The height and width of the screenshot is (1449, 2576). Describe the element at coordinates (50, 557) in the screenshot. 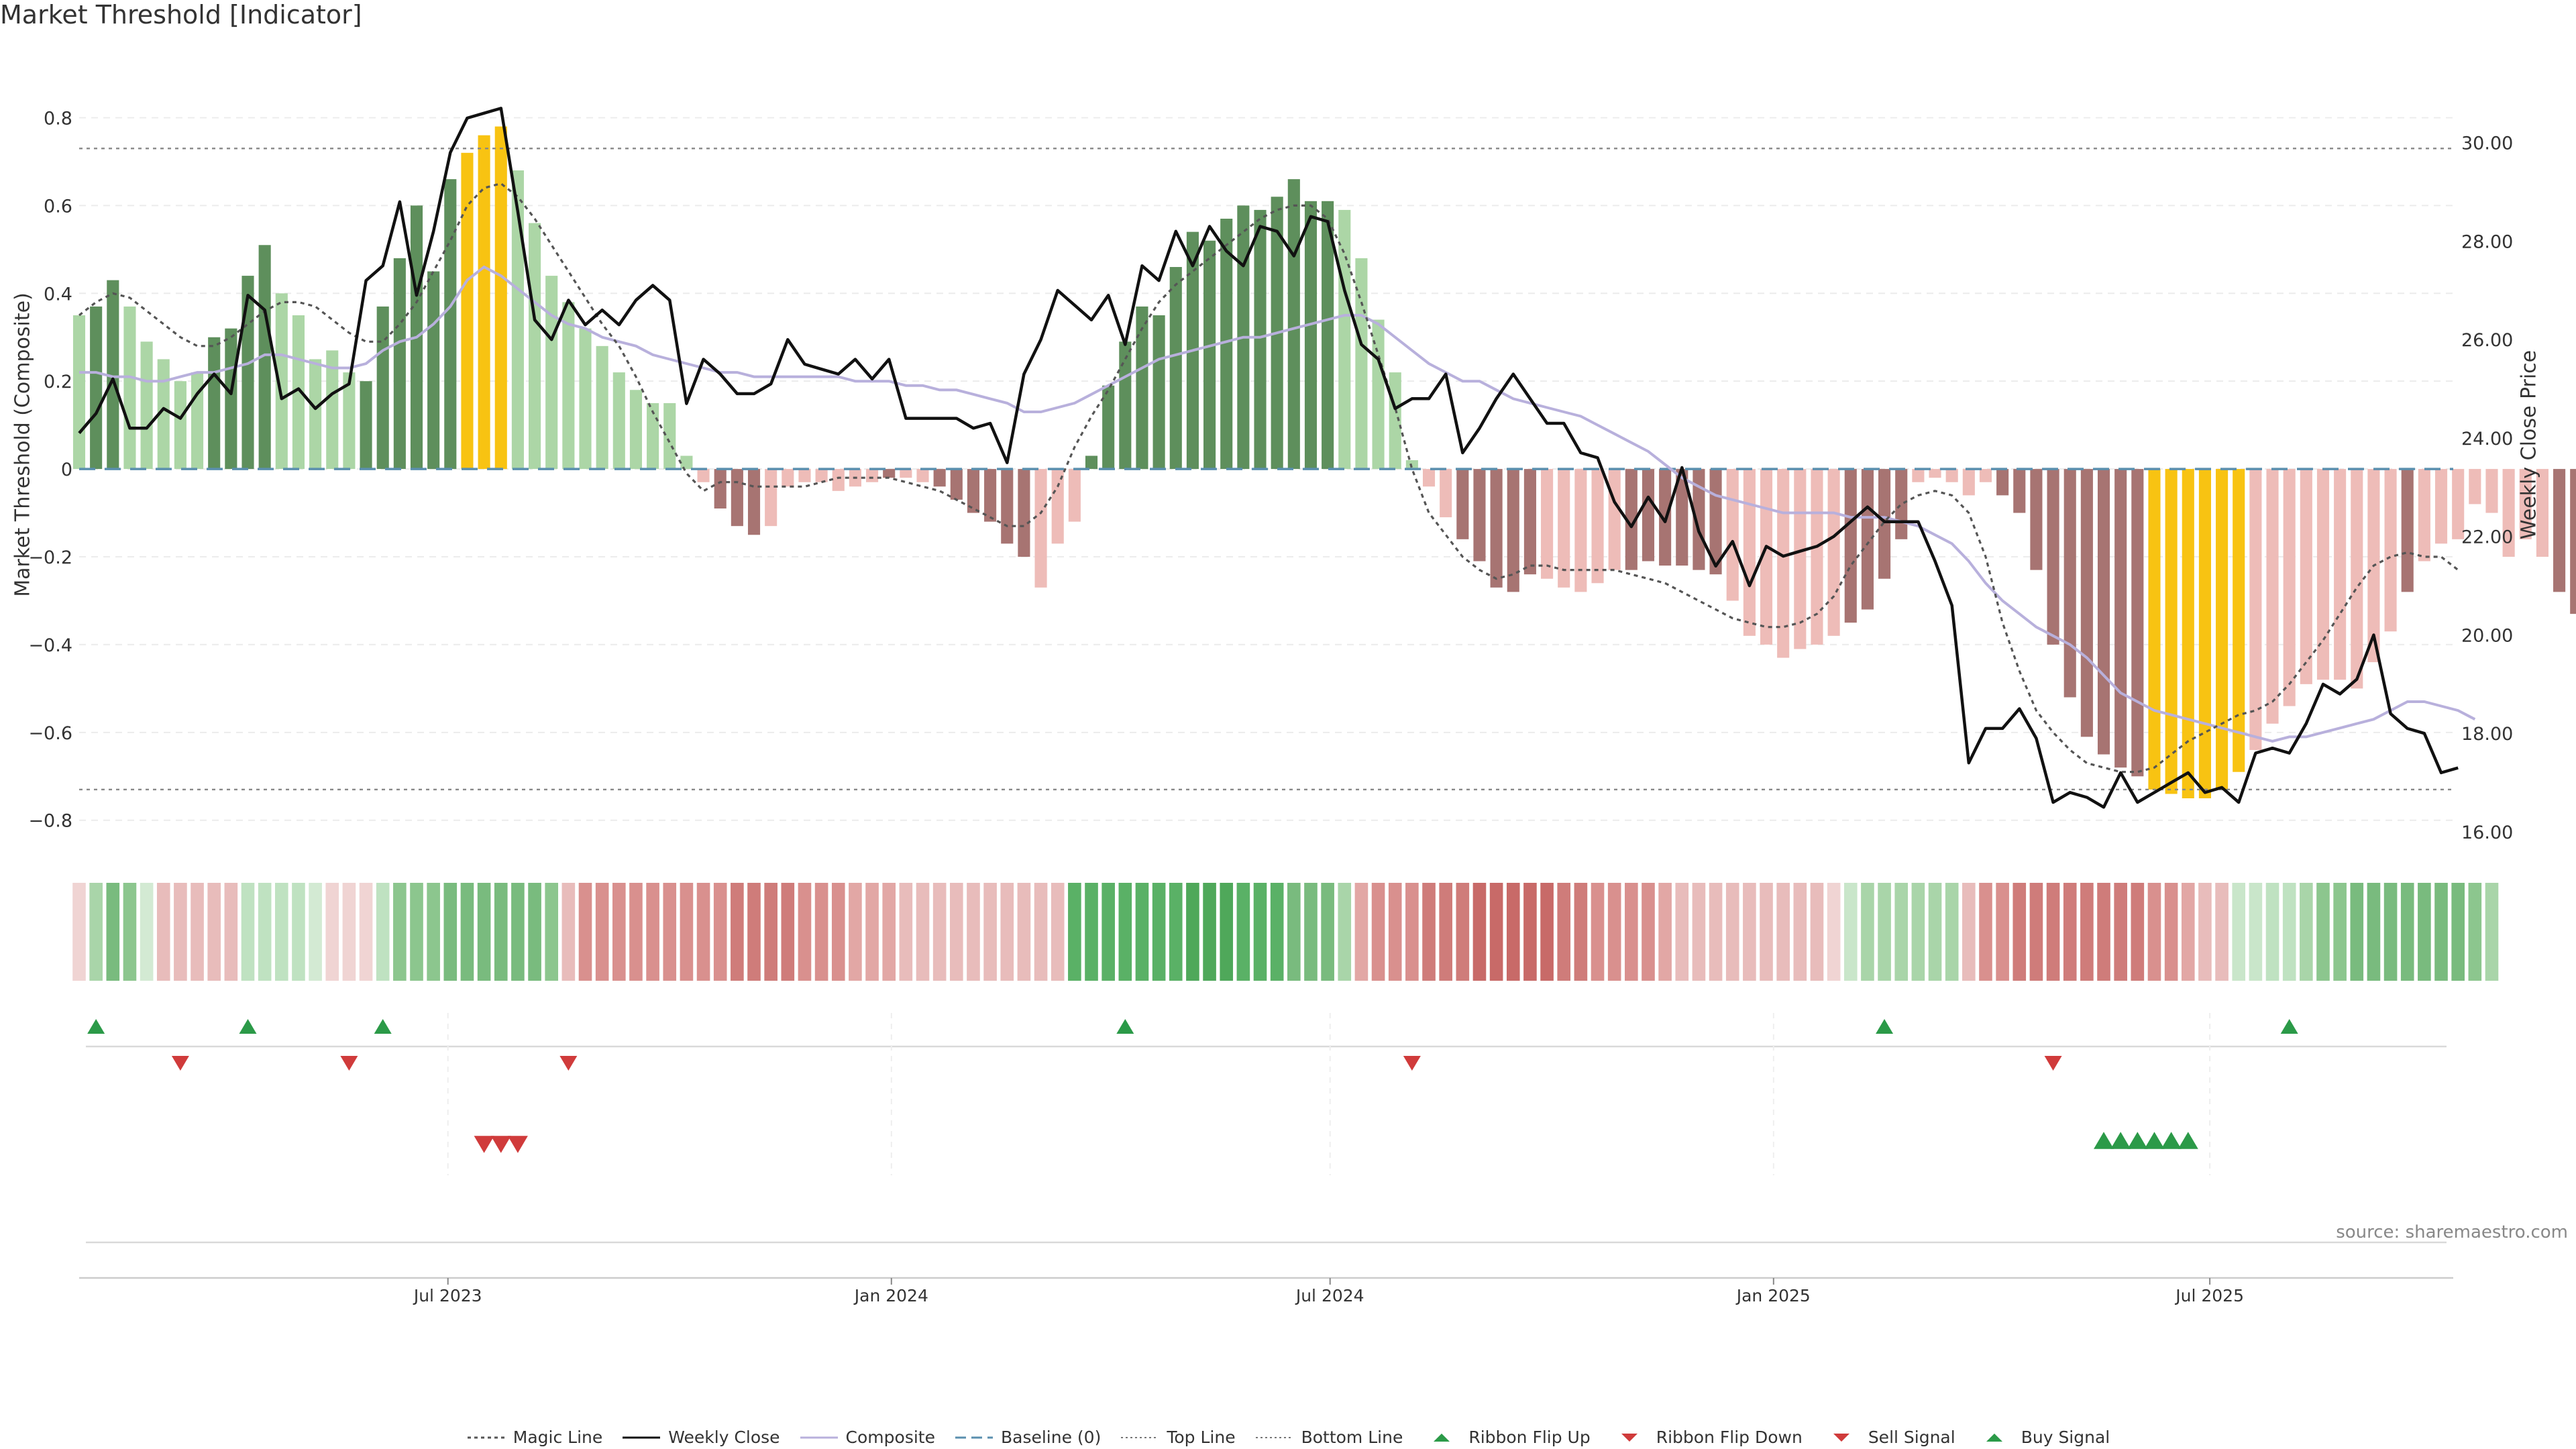

I see `y-tick-label: −0.2` at that location.